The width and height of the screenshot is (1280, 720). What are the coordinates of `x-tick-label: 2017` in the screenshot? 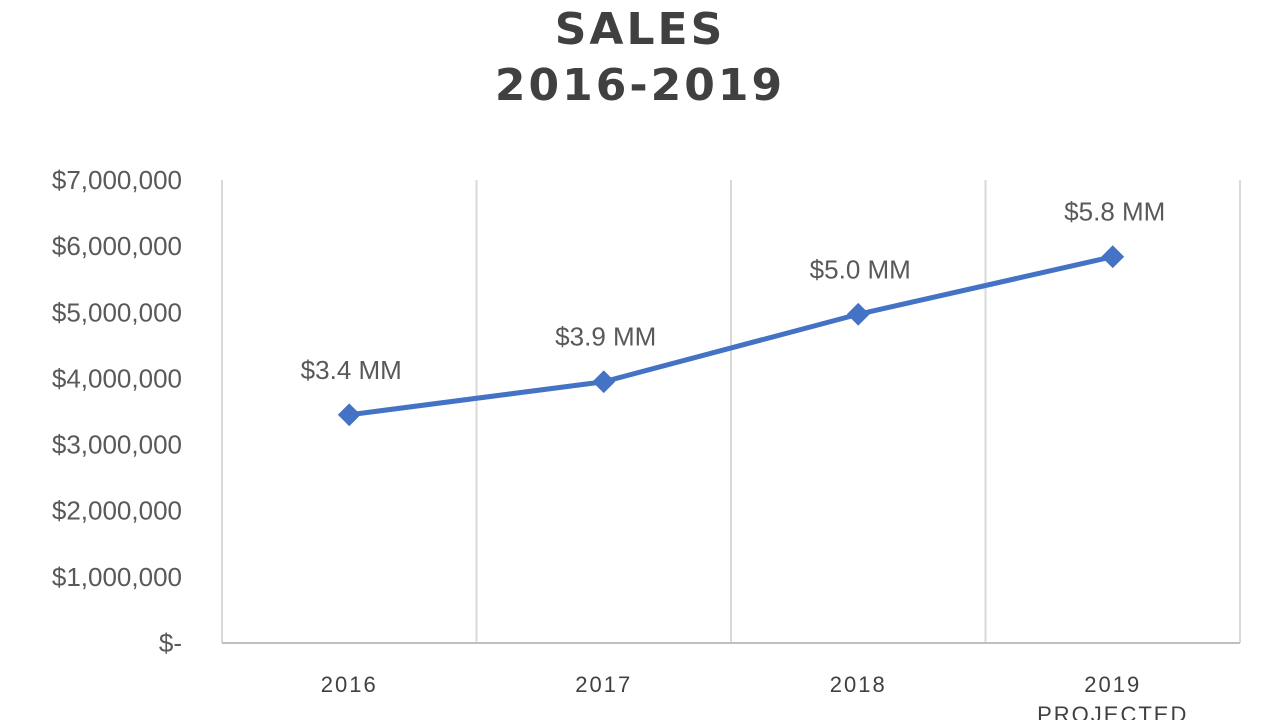 It's located at (603, 684).